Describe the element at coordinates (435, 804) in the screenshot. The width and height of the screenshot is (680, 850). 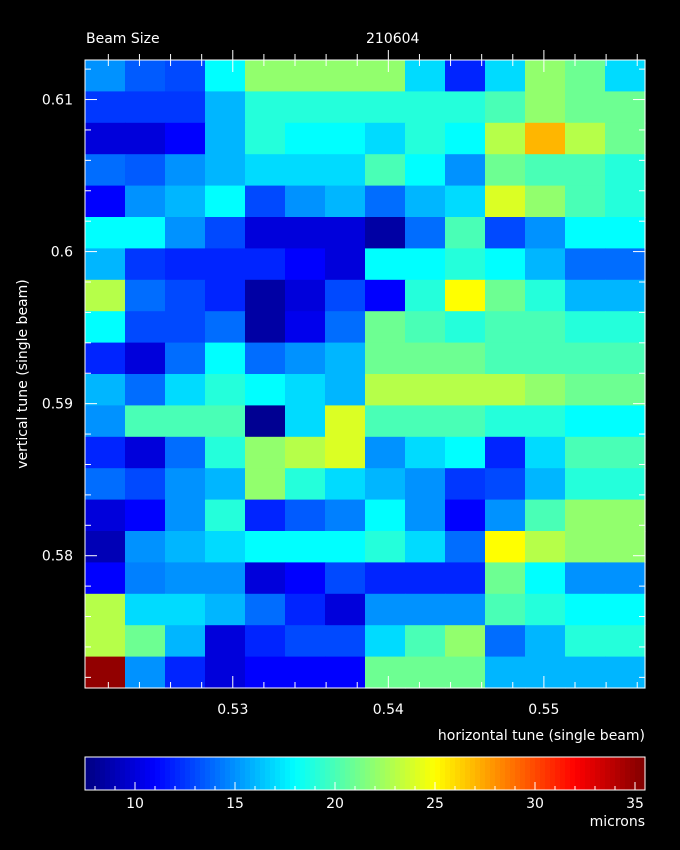
I see `colorbar-tick-label: 25` at that location.